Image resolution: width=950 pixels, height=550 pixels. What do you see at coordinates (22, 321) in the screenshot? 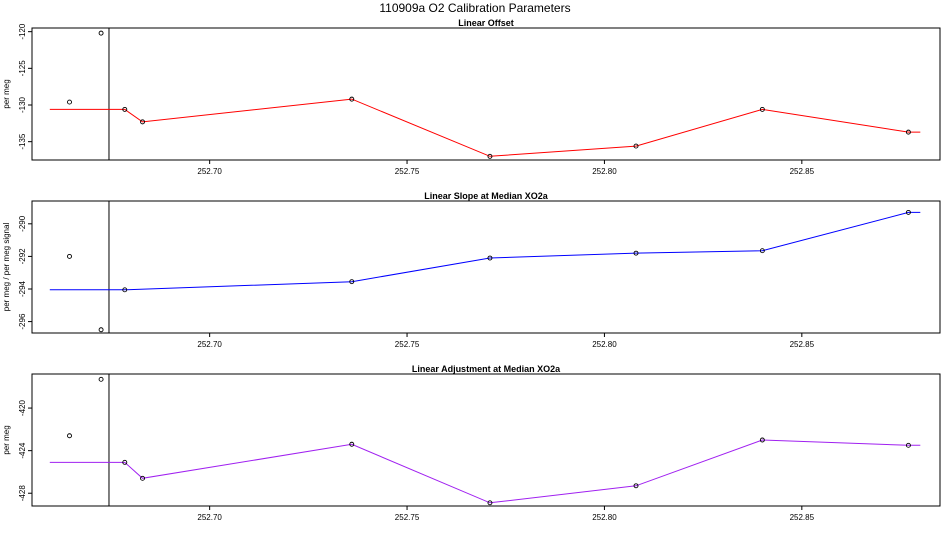
I see `y-tick-label: -296` at bounding box center [22, 321].